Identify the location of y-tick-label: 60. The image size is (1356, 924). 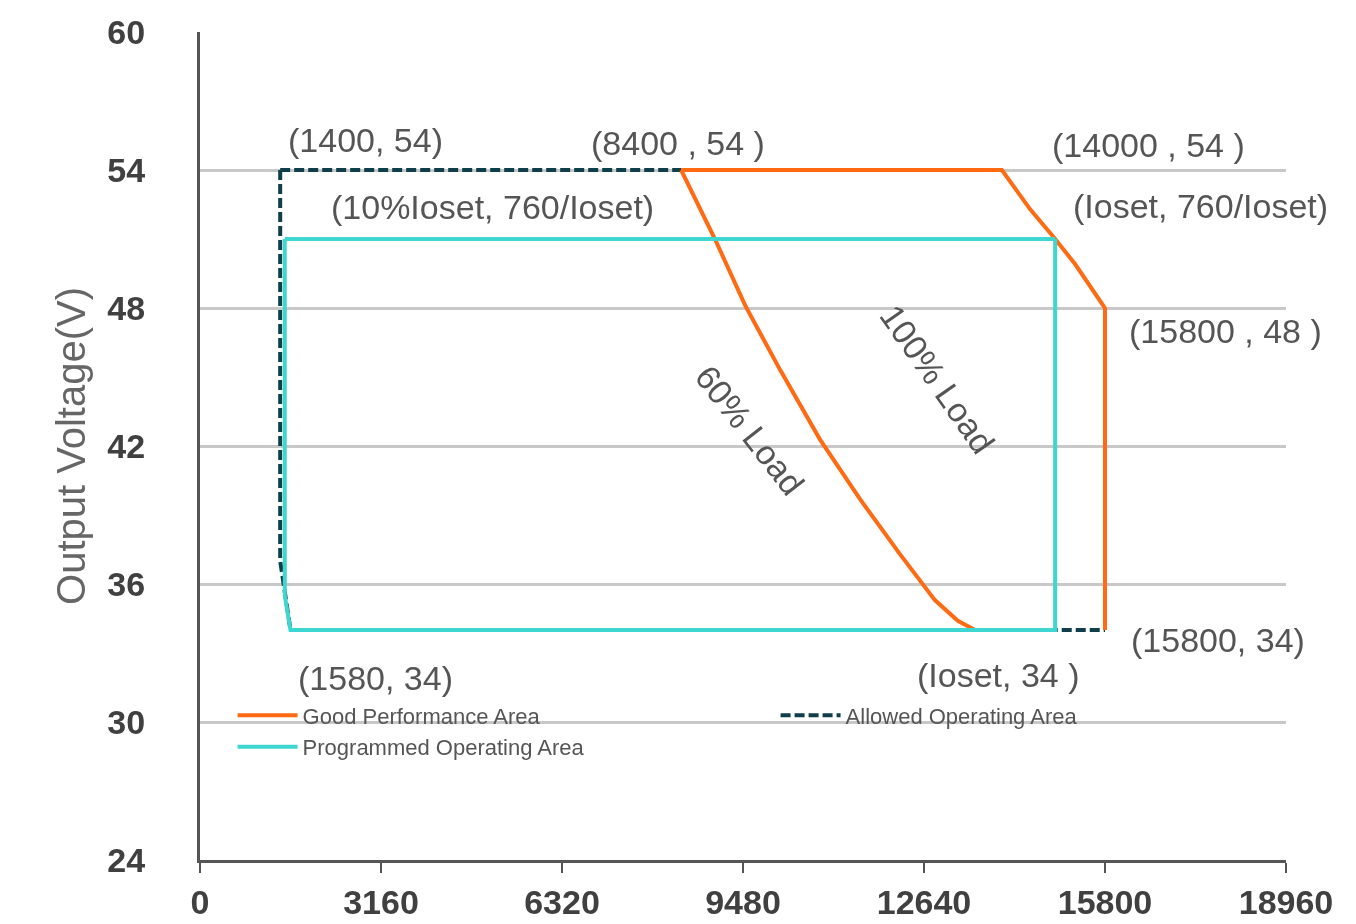
(126, 31).